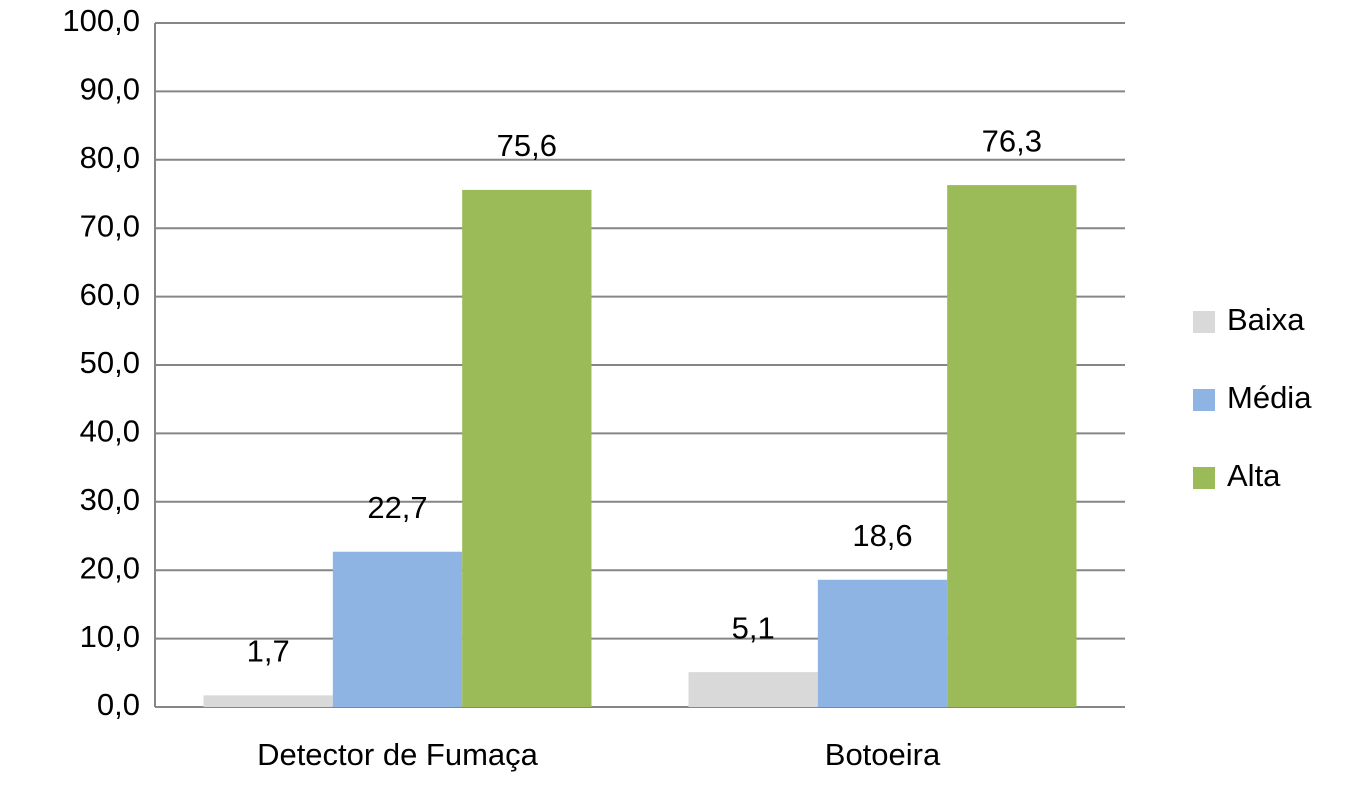 The width and height of the screenshot is (1350, 787). Describe the element at coordinates (110, 636) in the screenshot. I see `y-tick-label: 10,0` at that location.